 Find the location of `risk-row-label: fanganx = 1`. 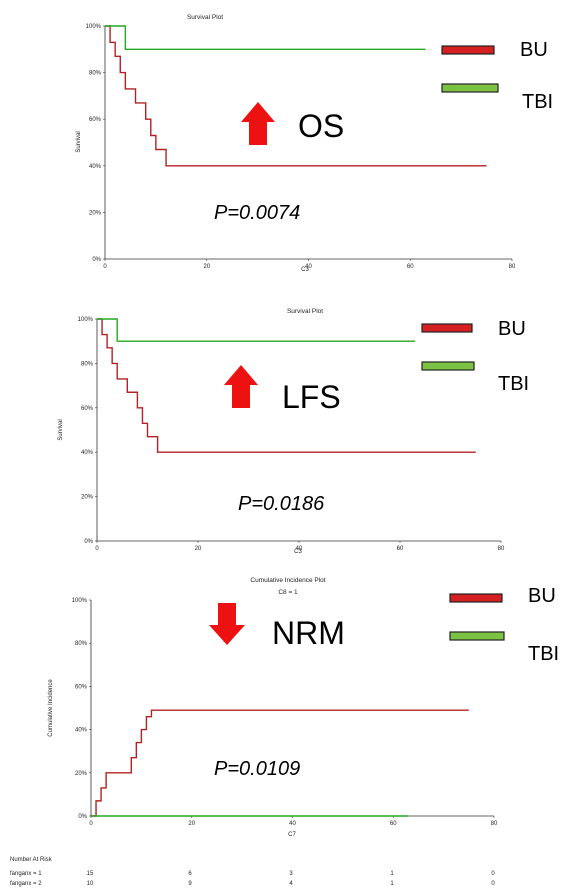

risk-row-label: fanganx = 1 is located at coordinates (26, 874).